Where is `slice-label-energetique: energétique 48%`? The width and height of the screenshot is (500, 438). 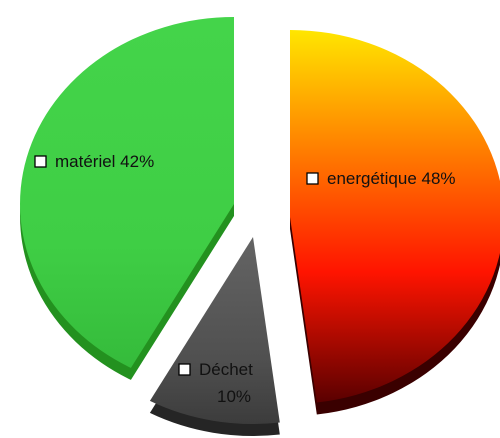 slice-label-energetique: energétique 48% is located at coordinates (381, 178).